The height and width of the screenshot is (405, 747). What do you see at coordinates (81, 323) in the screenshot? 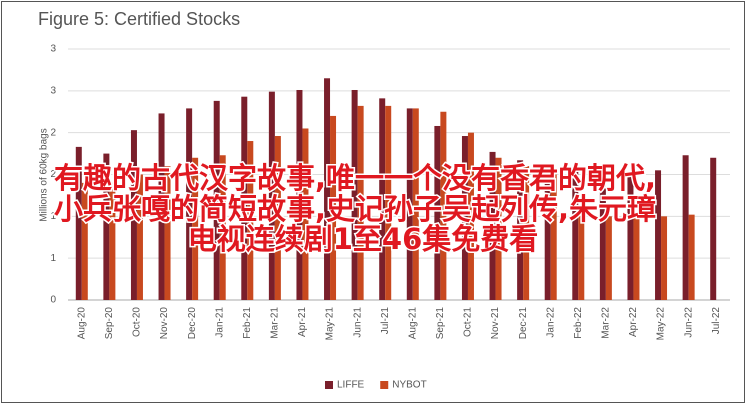
I see `x-tick-label: Aug-20` at bounding box center [81, 323].